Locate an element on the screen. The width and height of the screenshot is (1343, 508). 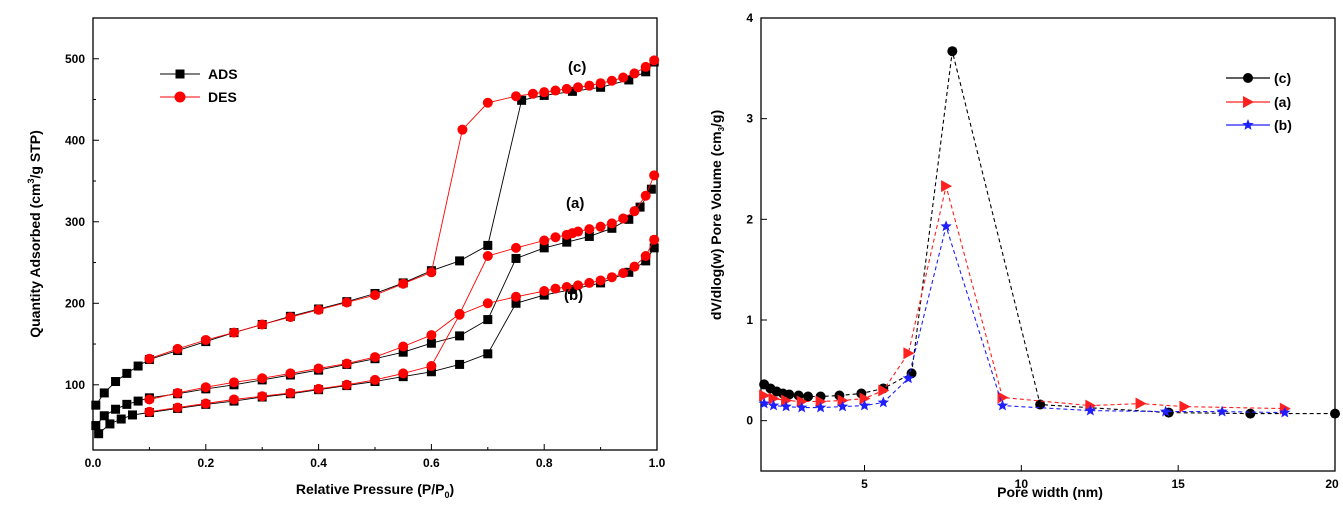
legend-label-a: (a) is located at coordinates (1282, 102).